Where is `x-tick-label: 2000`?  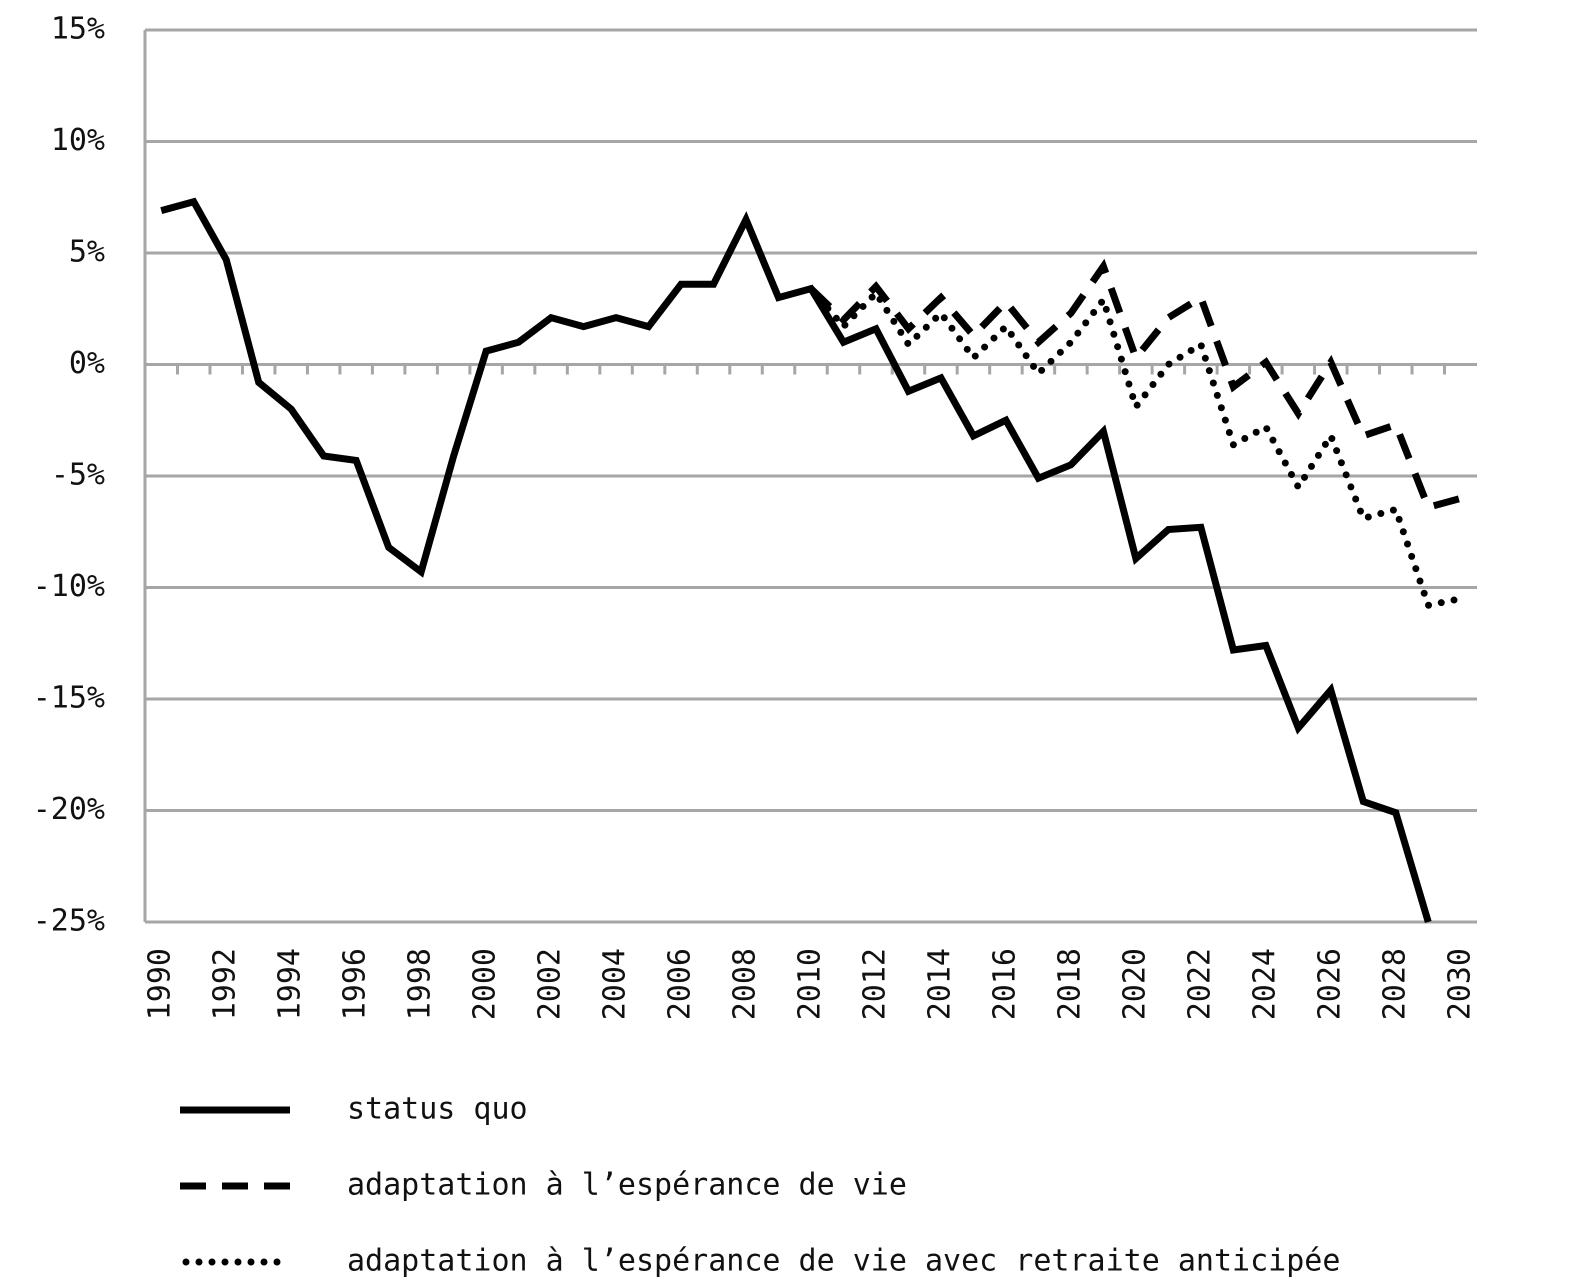
x-tick-label: 2000 is located at coordinates (485, 984).